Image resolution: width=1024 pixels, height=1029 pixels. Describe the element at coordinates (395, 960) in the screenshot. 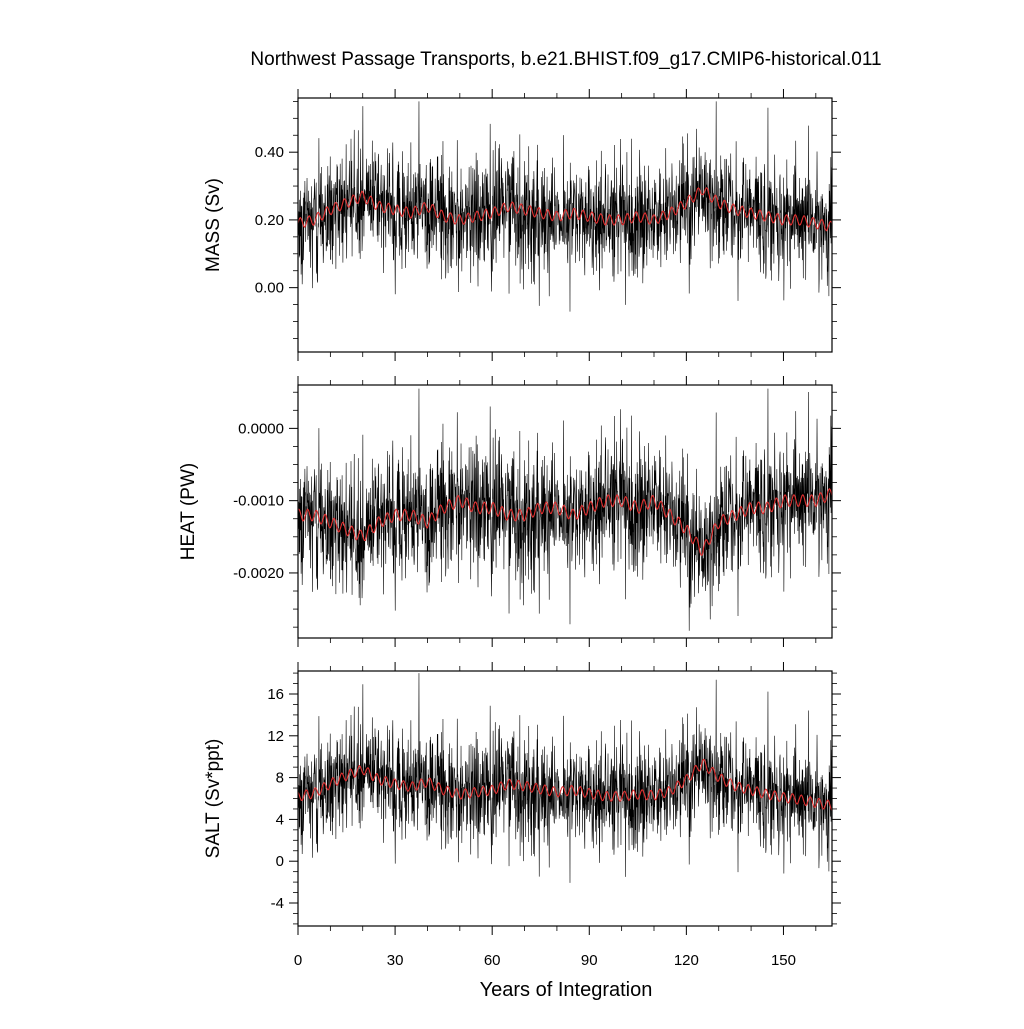

I see `x-tick-label-2: 30` at that location.